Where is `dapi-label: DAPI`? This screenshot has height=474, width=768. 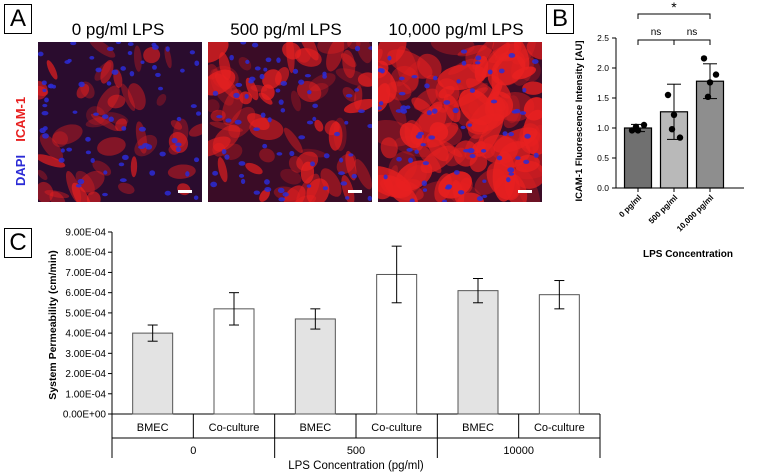
dapi-label: DAPI is located at coordinates (20, 170).